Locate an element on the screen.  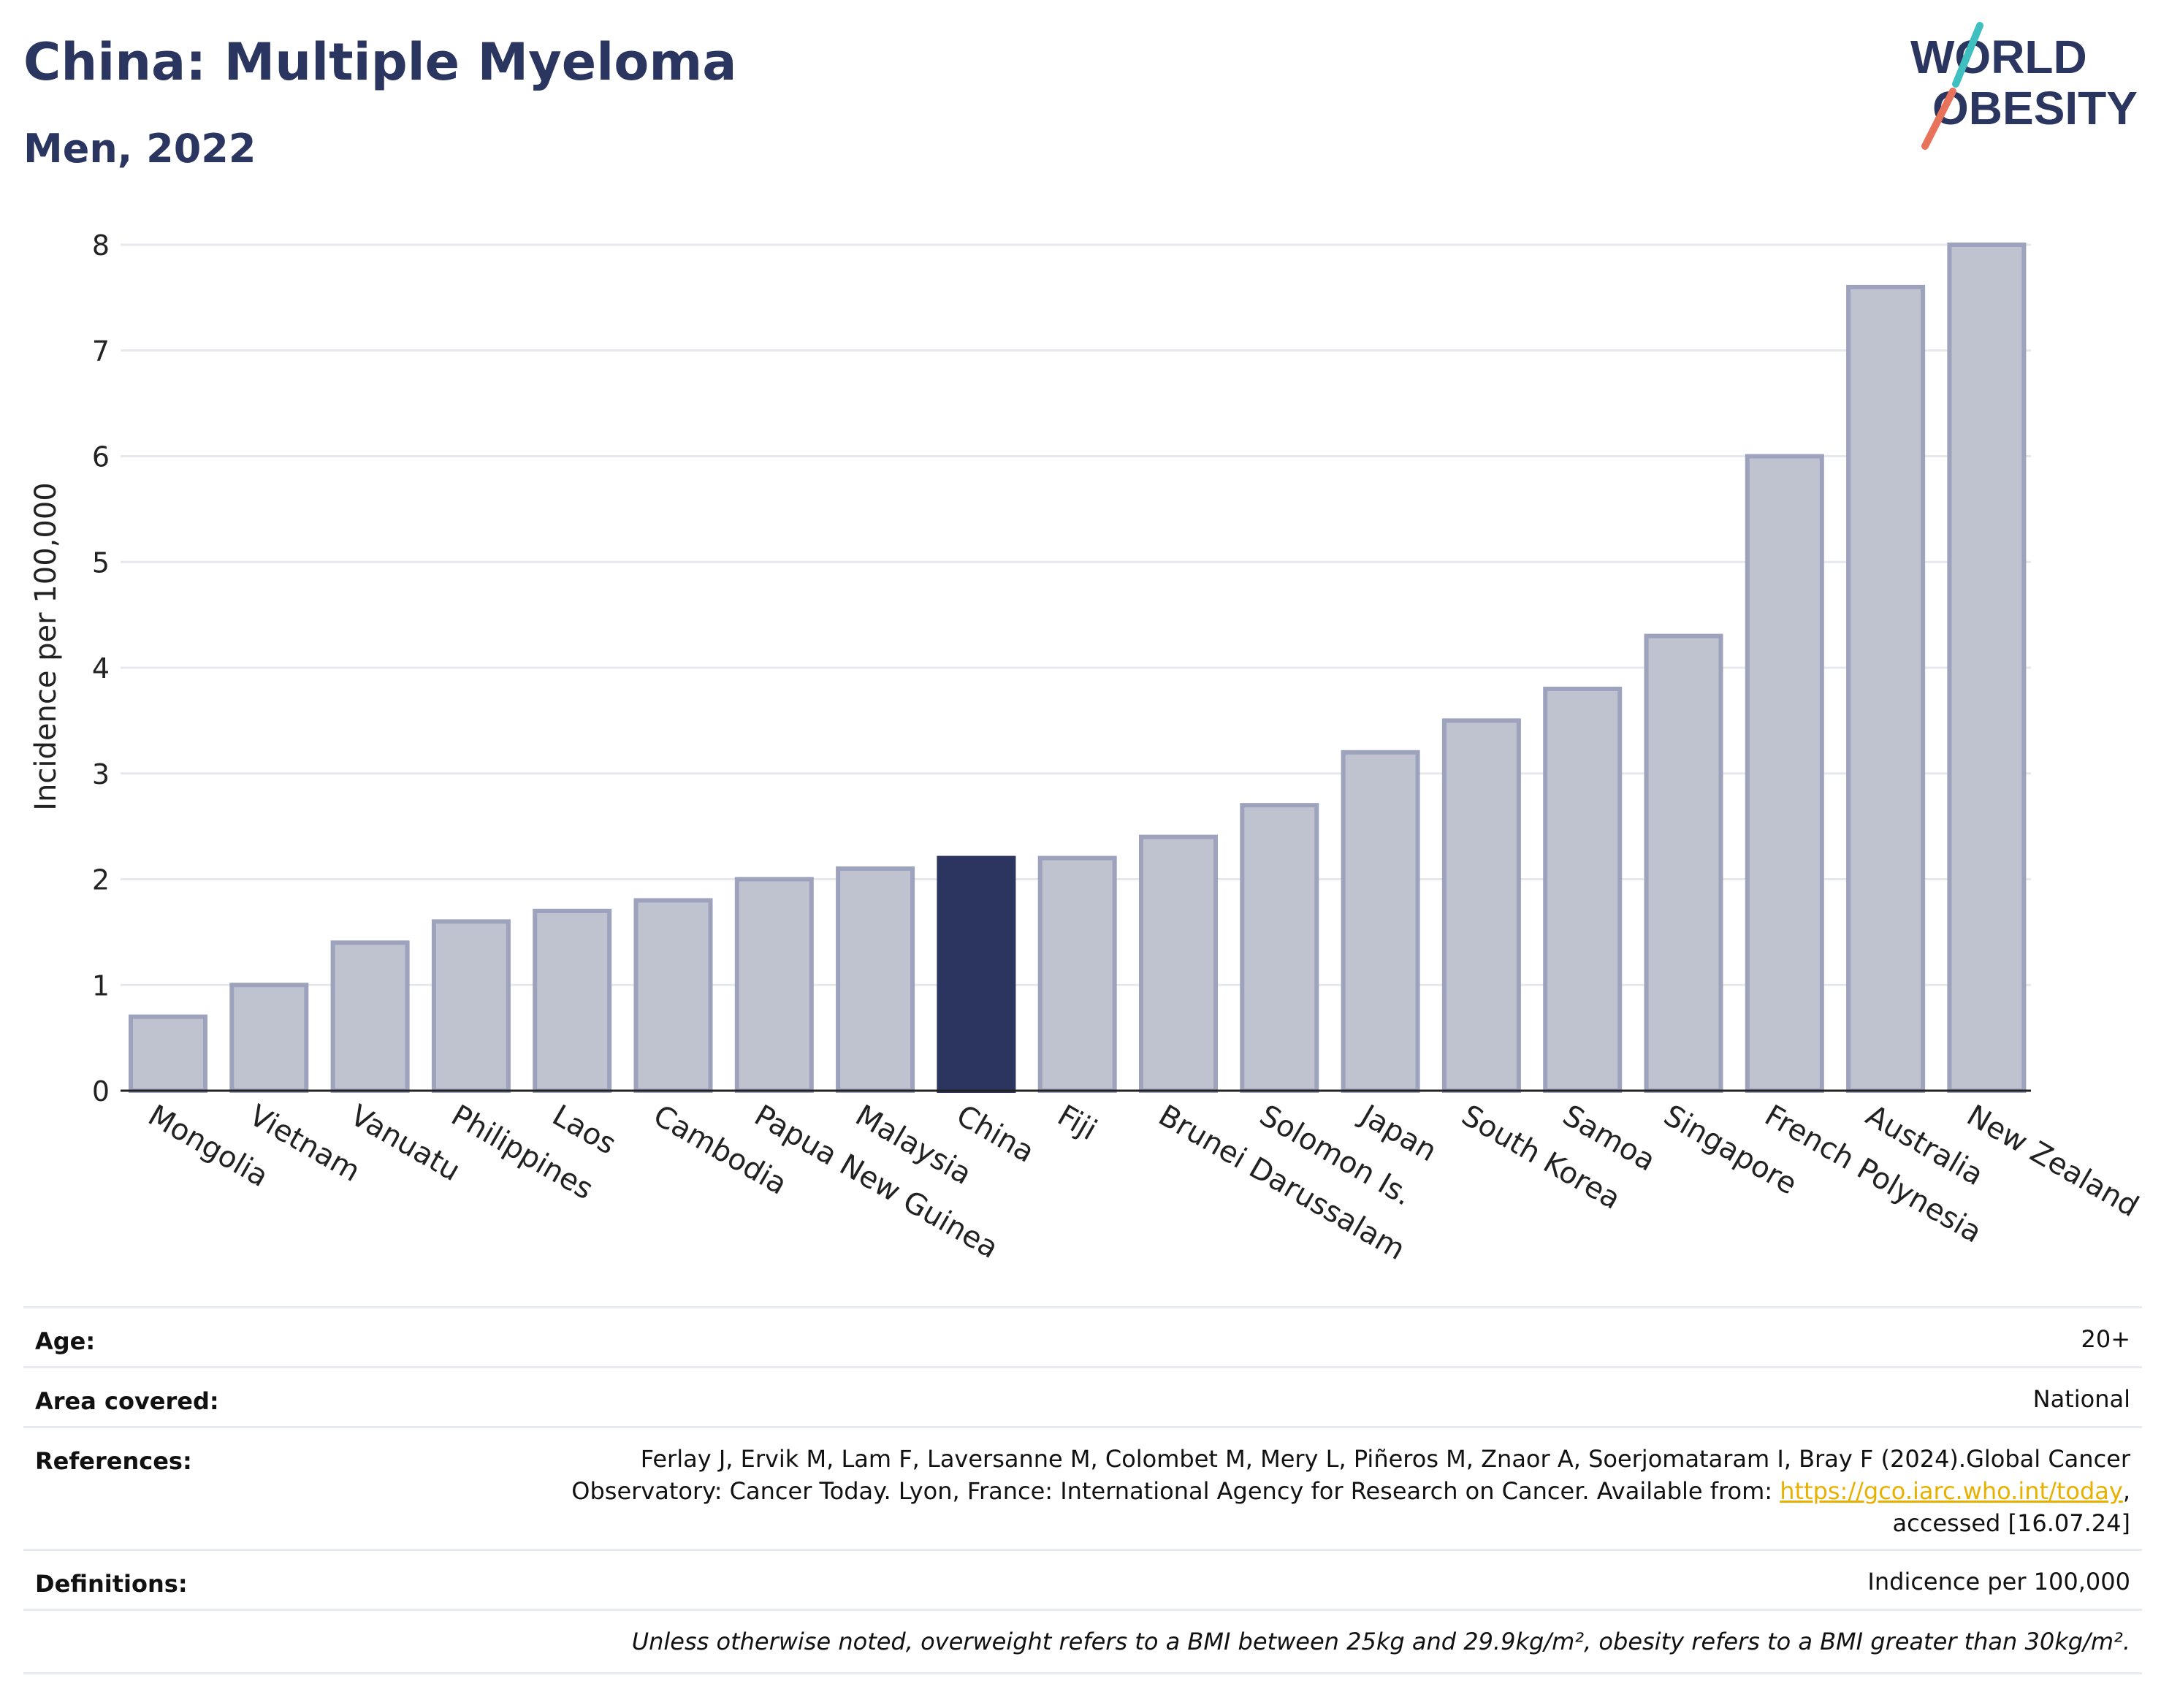
logo-line1: WORLD is located at coordinates (1998, 57).